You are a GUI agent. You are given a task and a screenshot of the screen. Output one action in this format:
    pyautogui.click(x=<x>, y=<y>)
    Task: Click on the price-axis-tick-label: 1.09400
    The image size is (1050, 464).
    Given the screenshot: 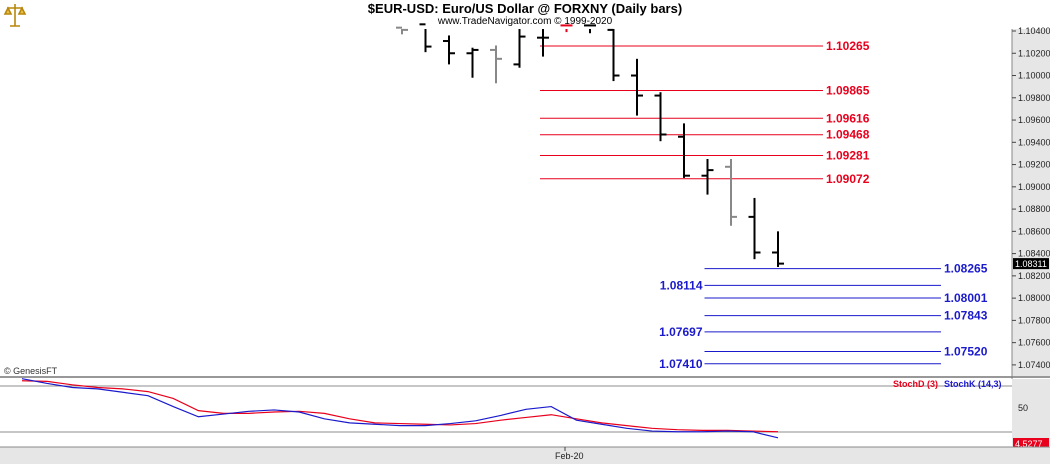 What is the action you would take?
    pyautogui.click(x=1034, y=142)
    